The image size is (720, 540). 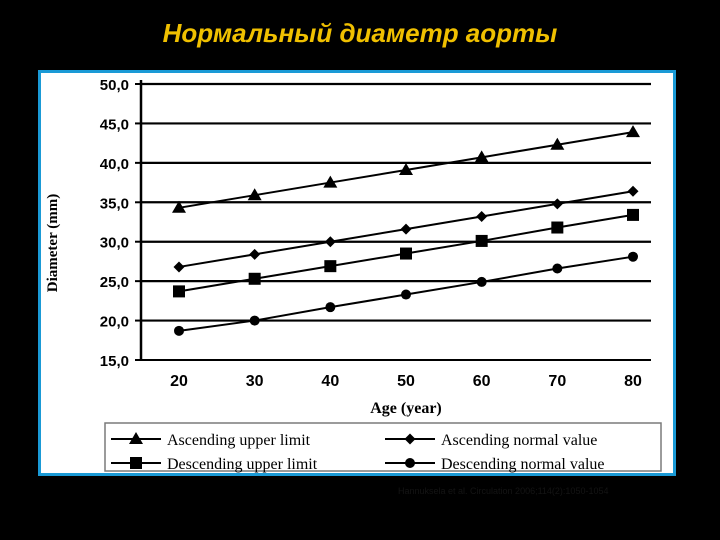 What do you see at coordinates (406, 408) in the screenshot?
I see `x-axis-label: Age (year)` at bounding box center [406, 408].